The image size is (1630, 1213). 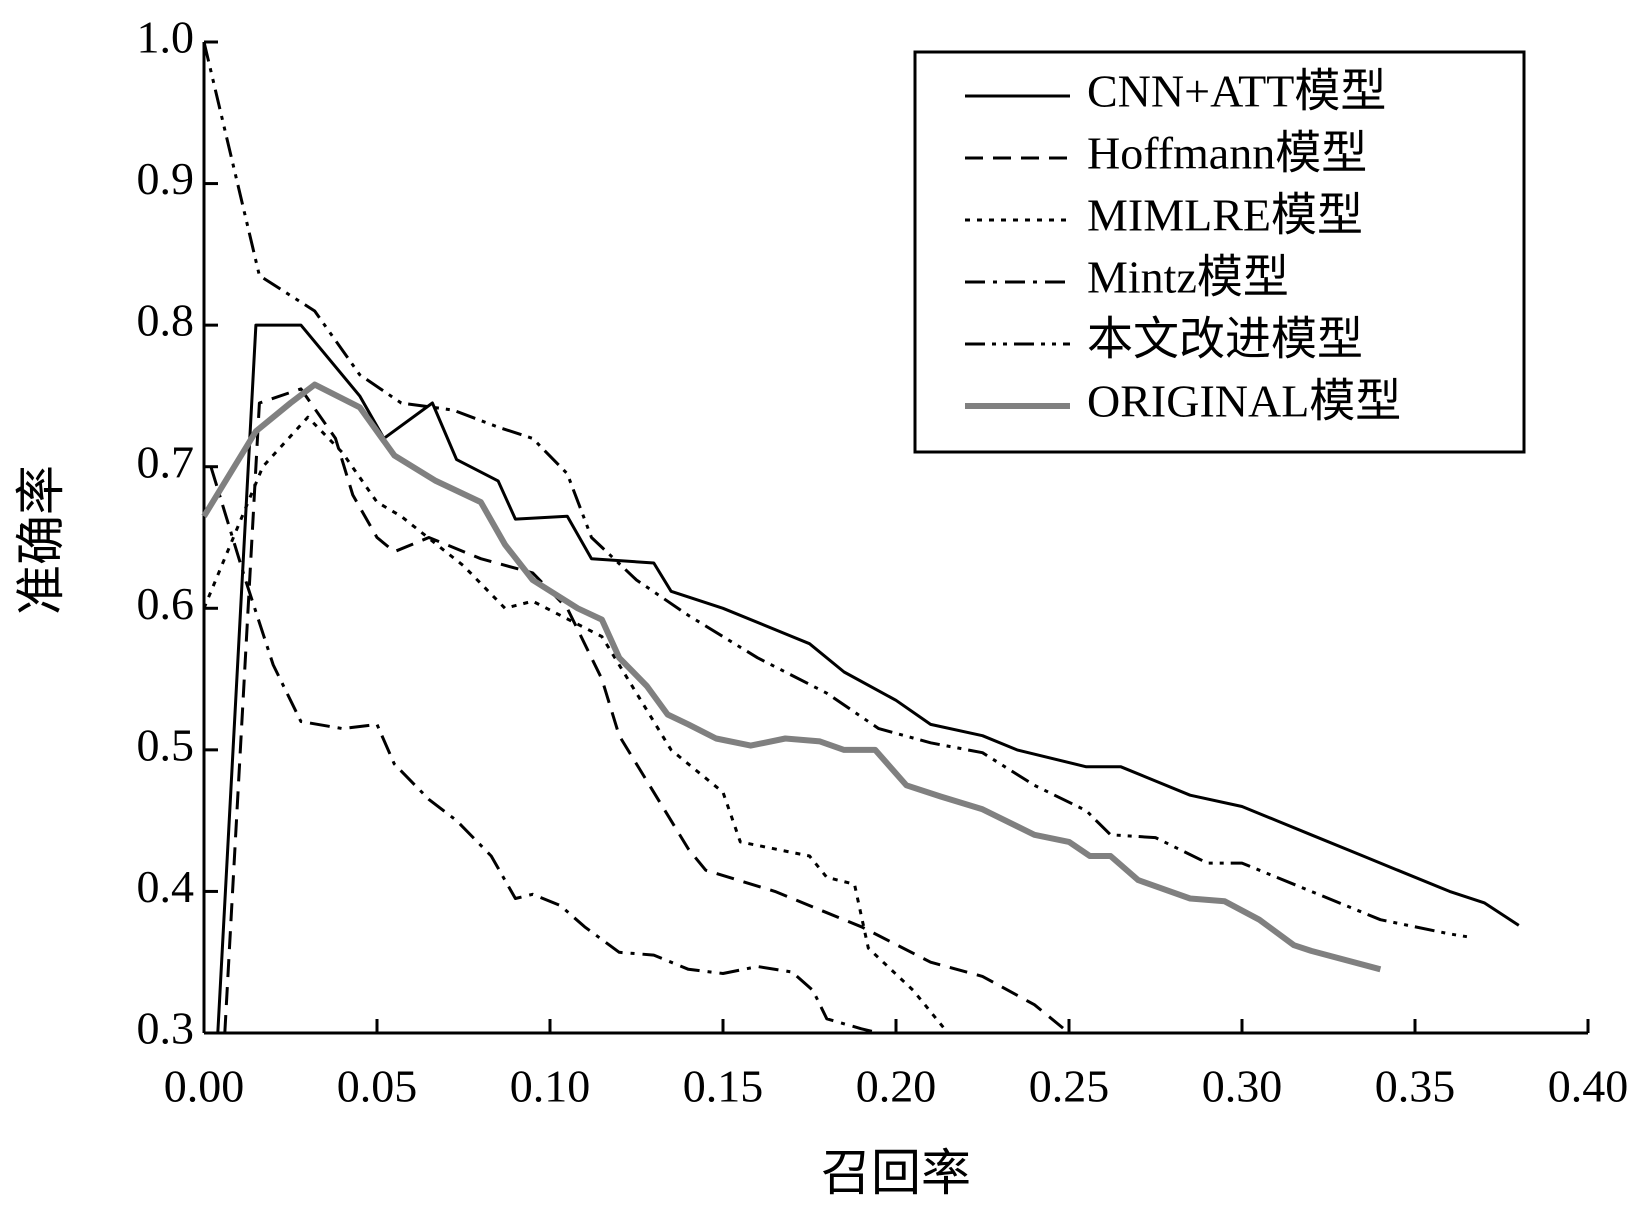 What do you see at coordinates (204, 1086) in the screenshot?
I see `x-tick-label: 0.00` at bounding box center [204, 1086].